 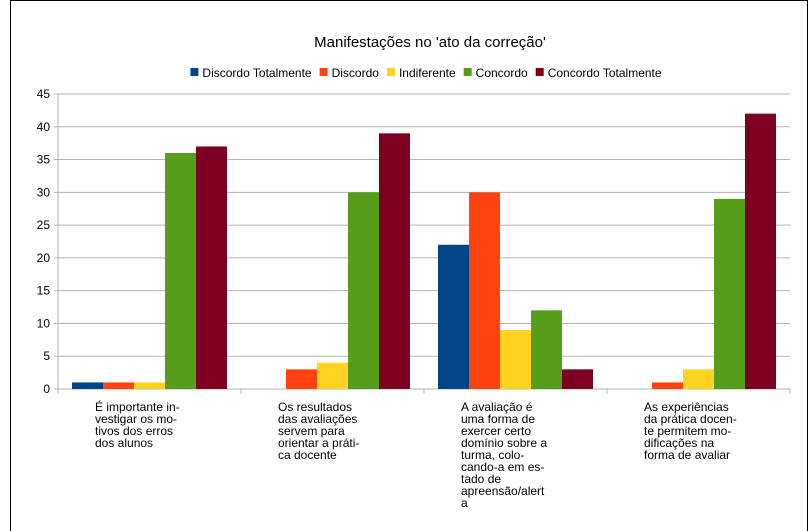 What do you see at coordinates (44, 323) in the screenshot?
I see `y-tick-label: 10` at bounding box center [44, 323].